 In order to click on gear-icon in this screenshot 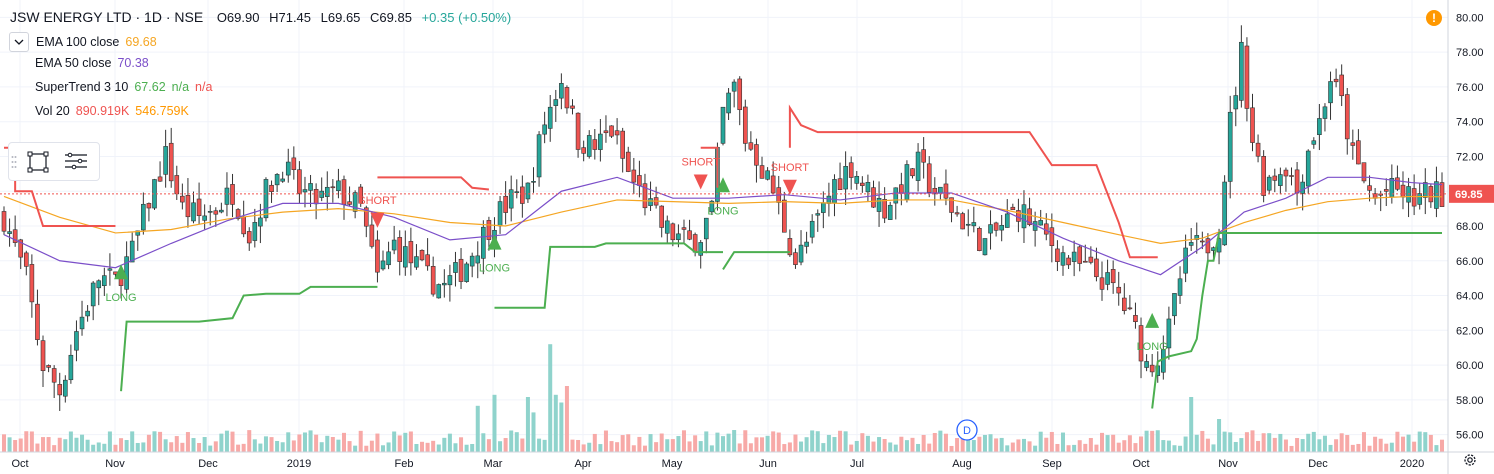, I will do `click(1470, 462)`.